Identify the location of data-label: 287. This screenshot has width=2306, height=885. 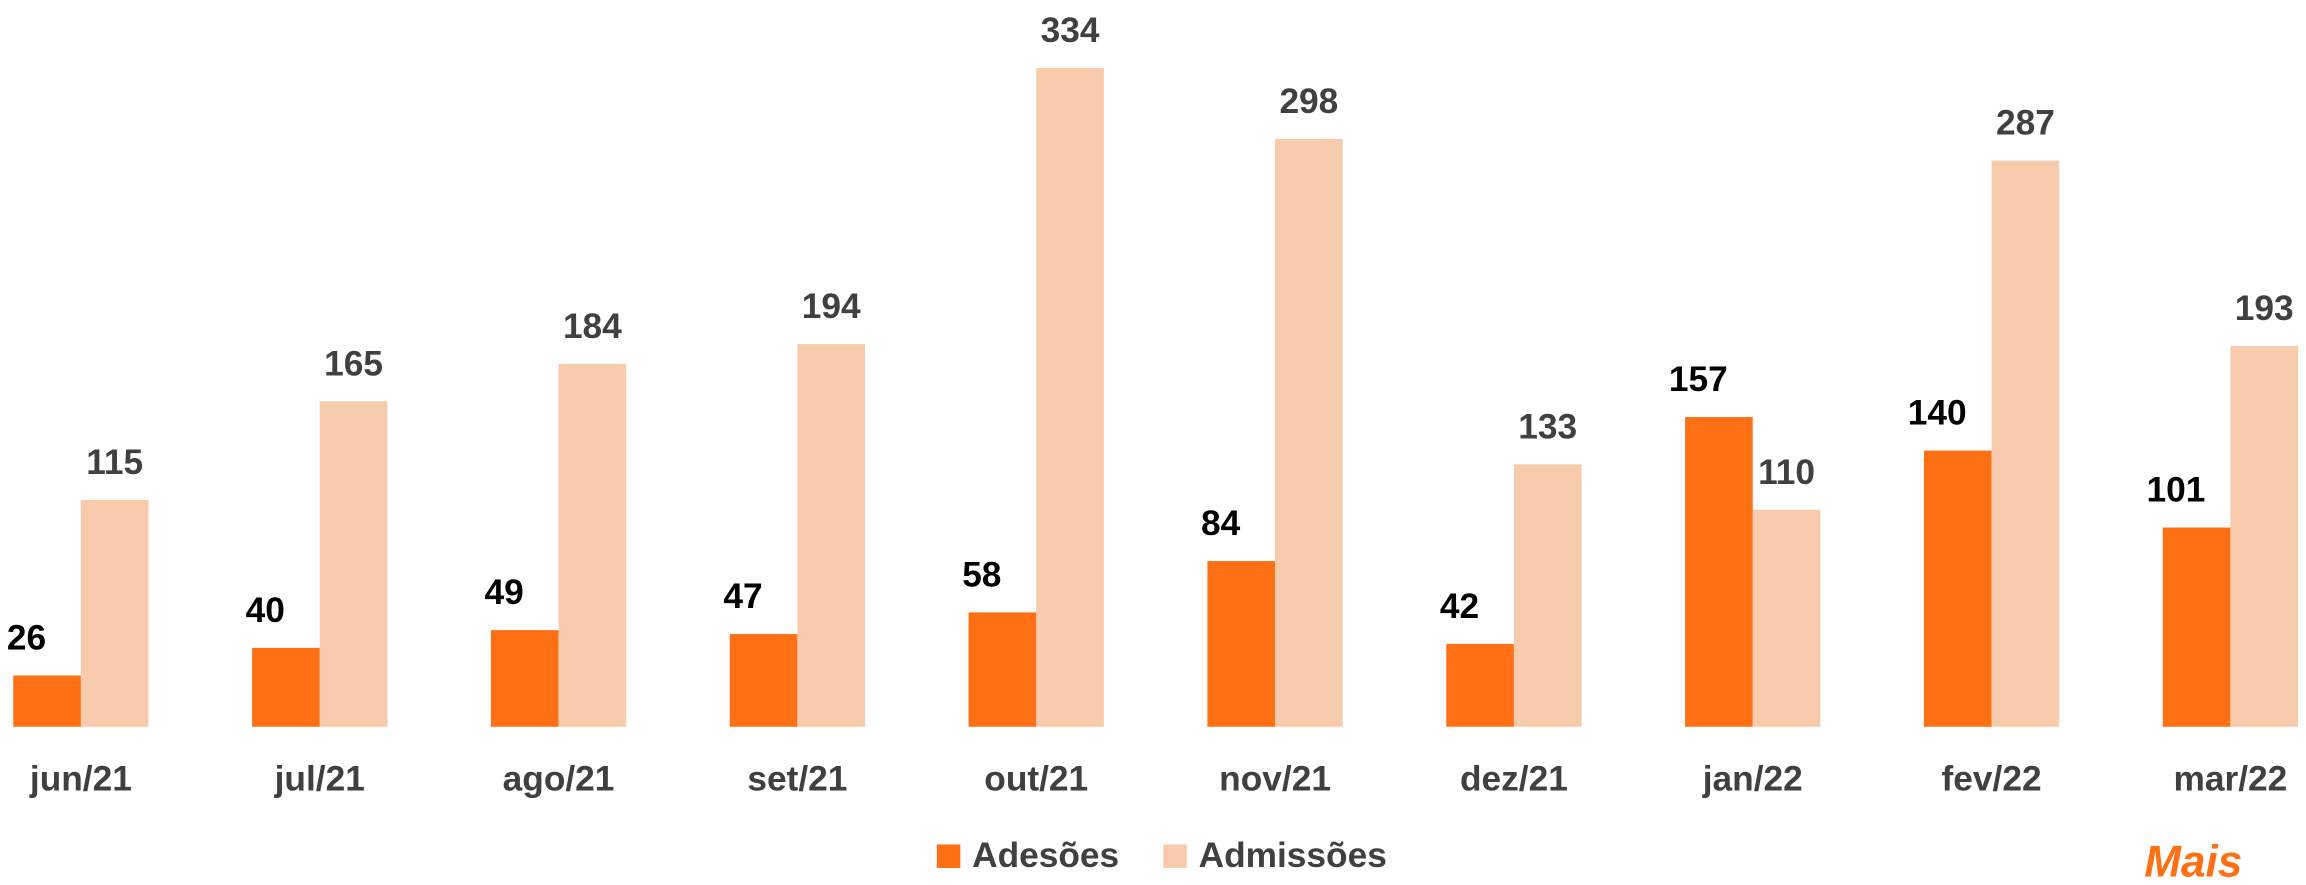
(2025, 123).